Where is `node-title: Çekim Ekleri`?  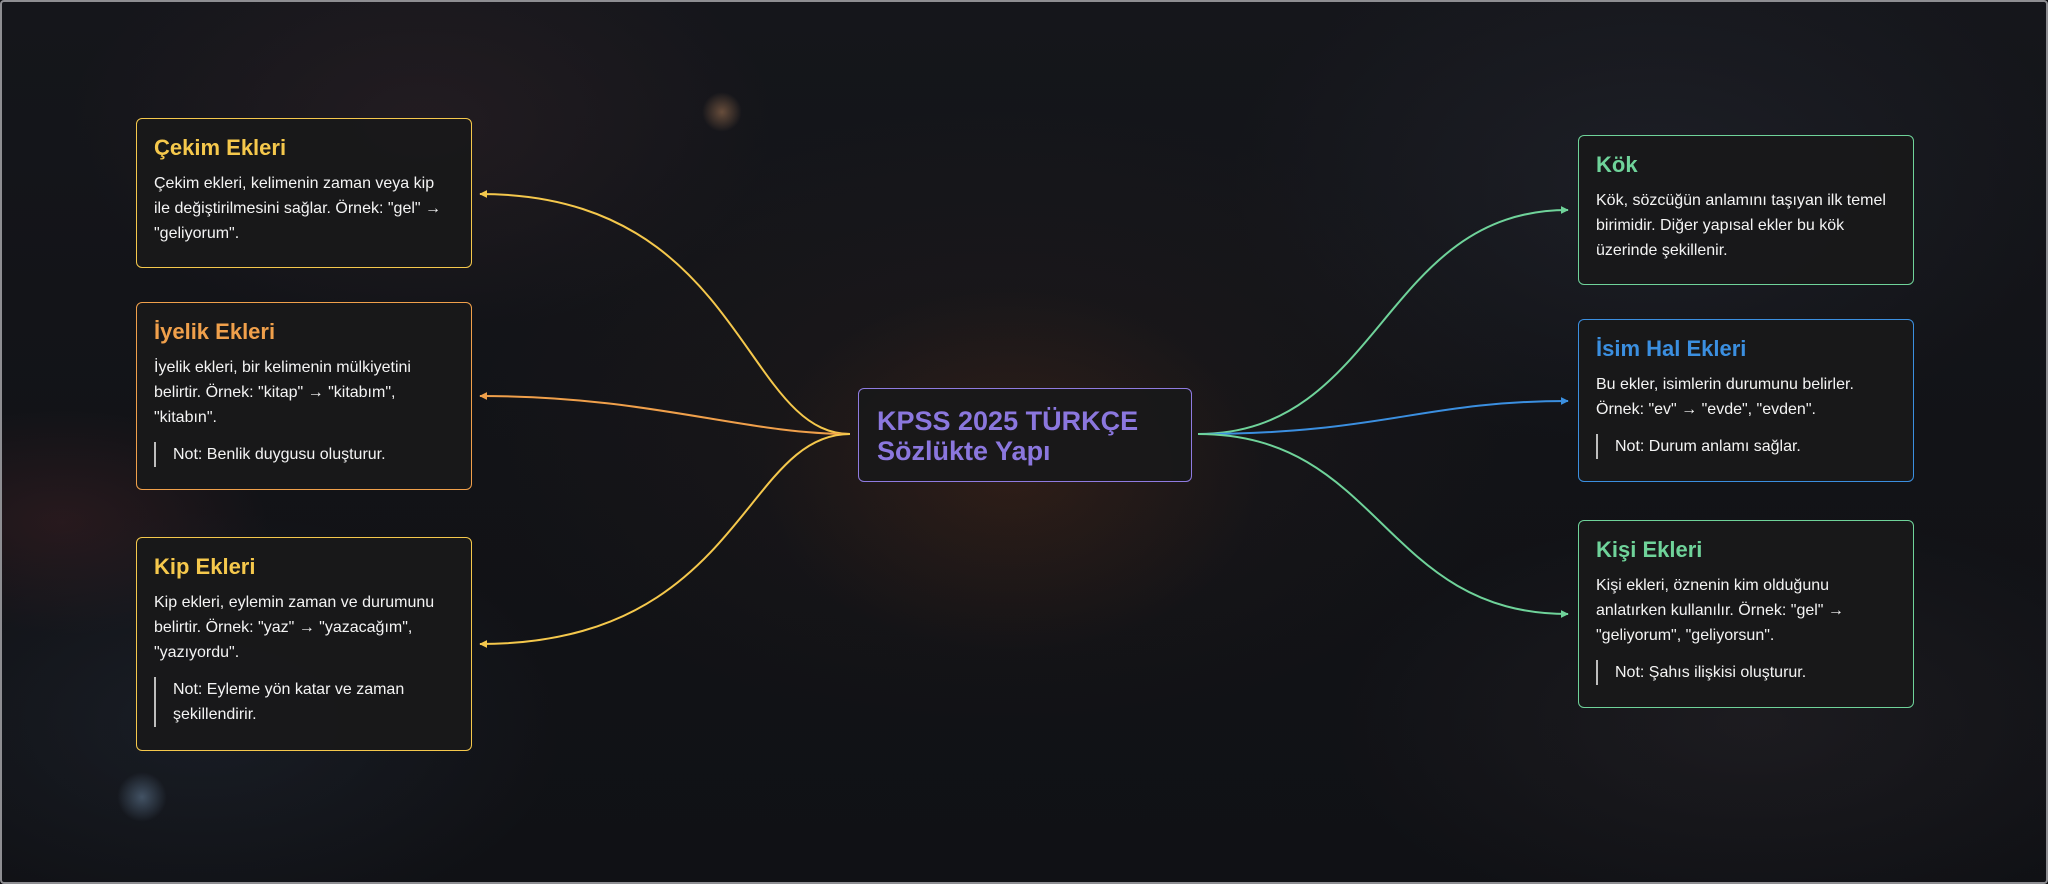 node-title: Çekim Ekleri is located at coordinates (220, 147).